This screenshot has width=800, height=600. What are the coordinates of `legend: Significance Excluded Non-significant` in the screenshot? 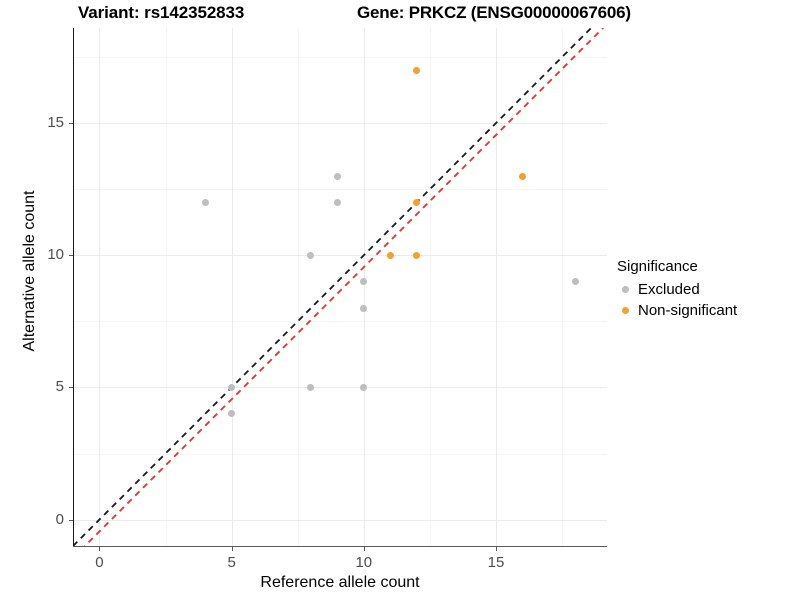 It's located at (707, 289).